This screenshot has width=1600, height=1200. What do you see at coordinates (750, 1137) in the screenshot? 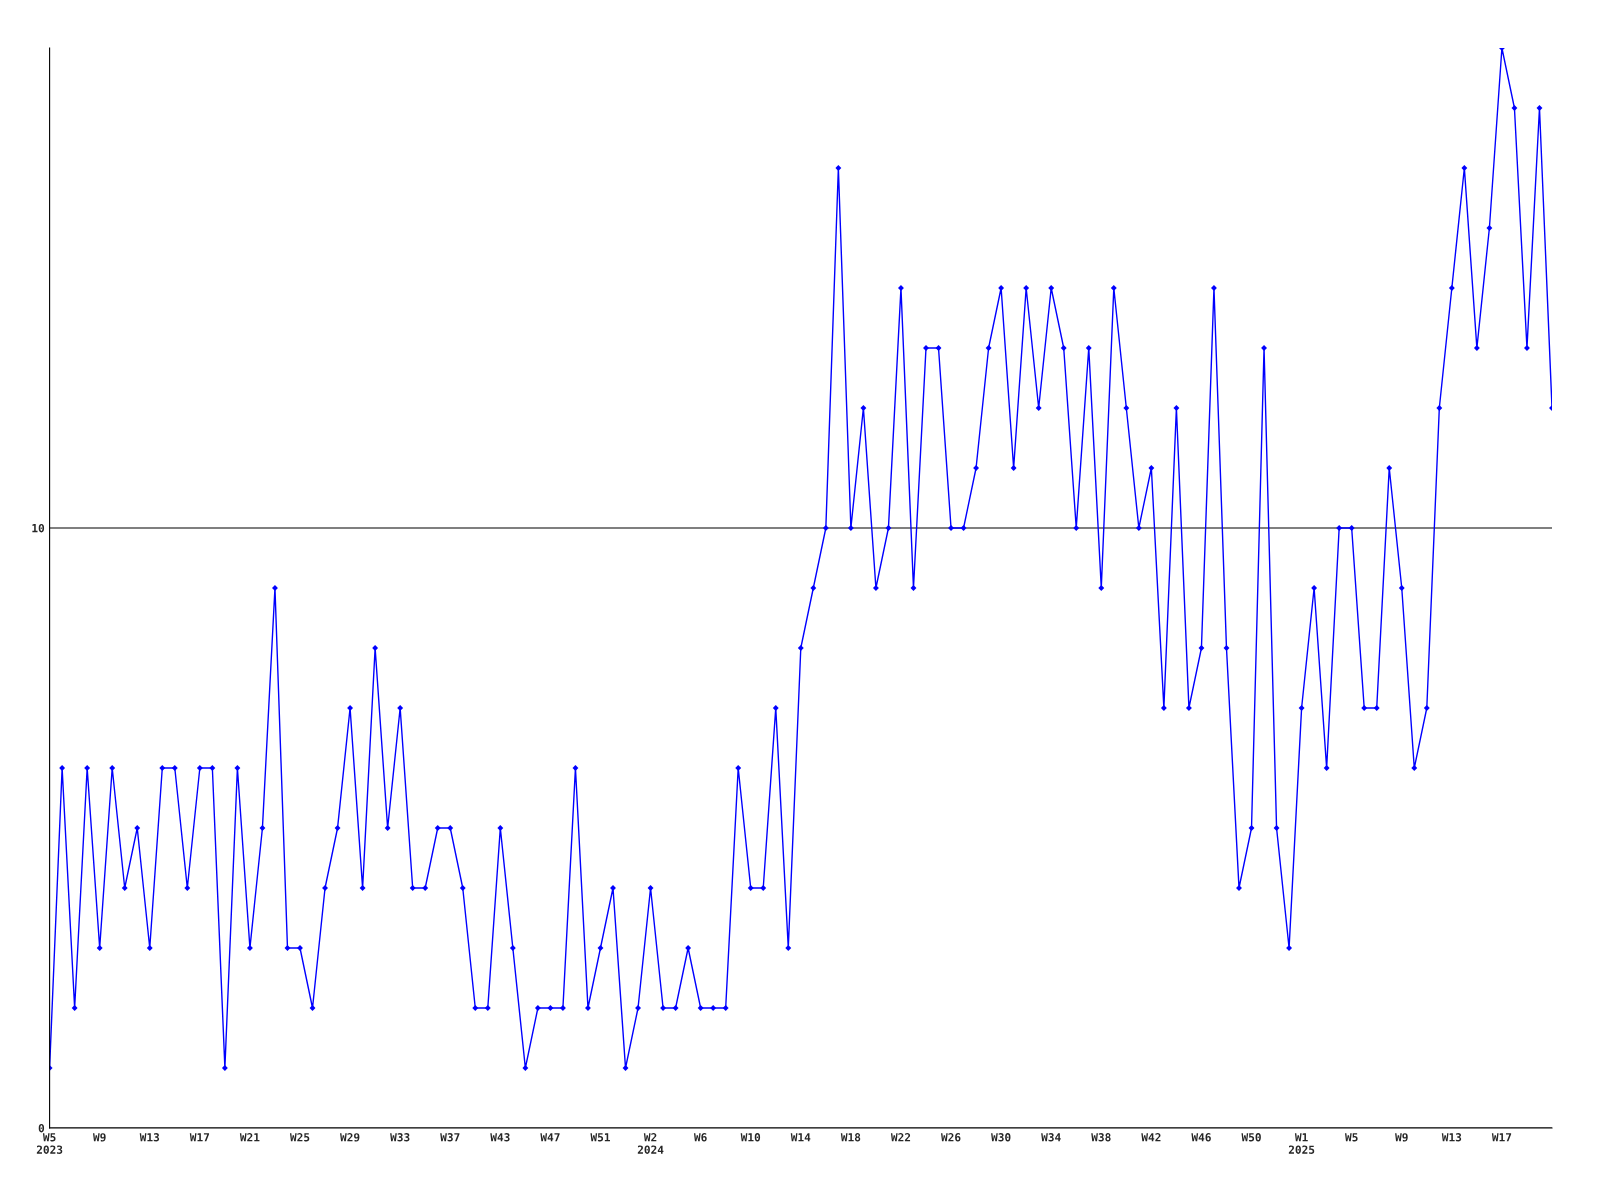
I see `x-tick-label: W10` at bounding box center [750, 1137].